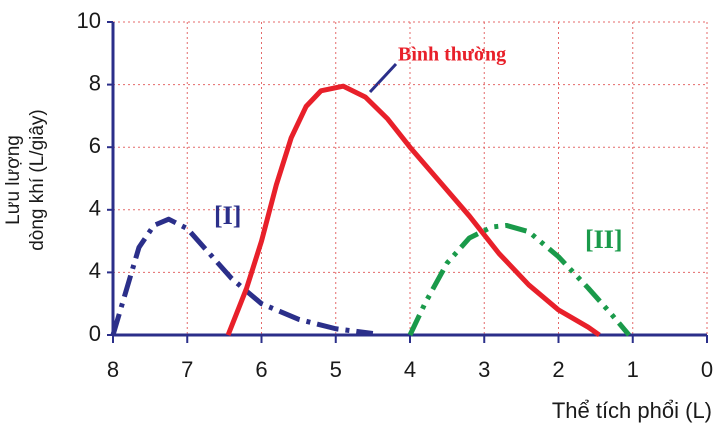  What do you see at coordinates (261, 369) in the screenshot?
I see `x-tick-label: 6` at bounding box center [261, 369].